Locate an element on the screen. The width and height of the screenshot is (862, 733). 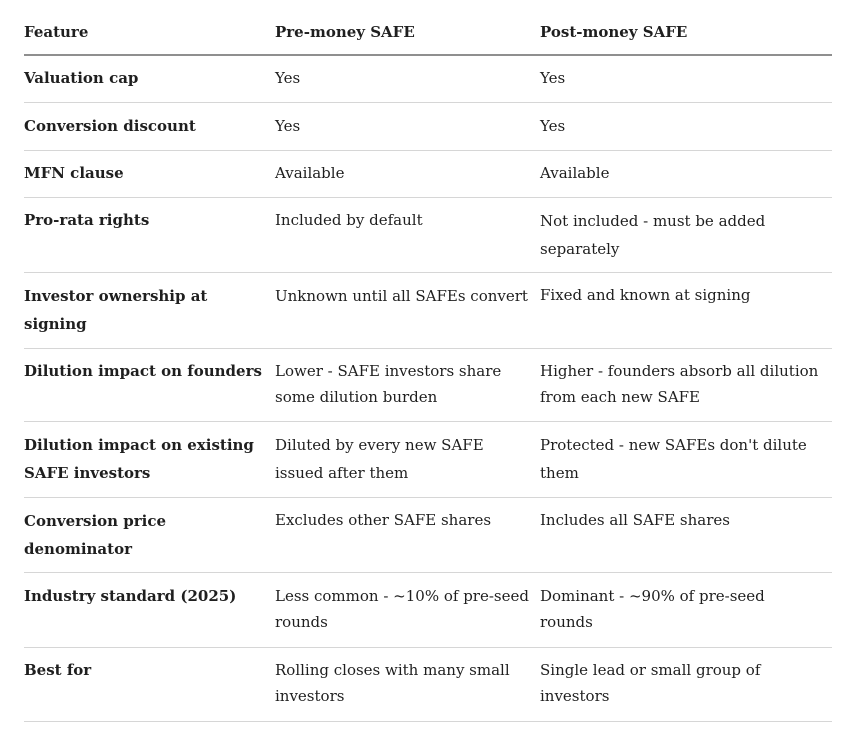
table-row: MFN clause Available Available is located at coordinates (428, 174).